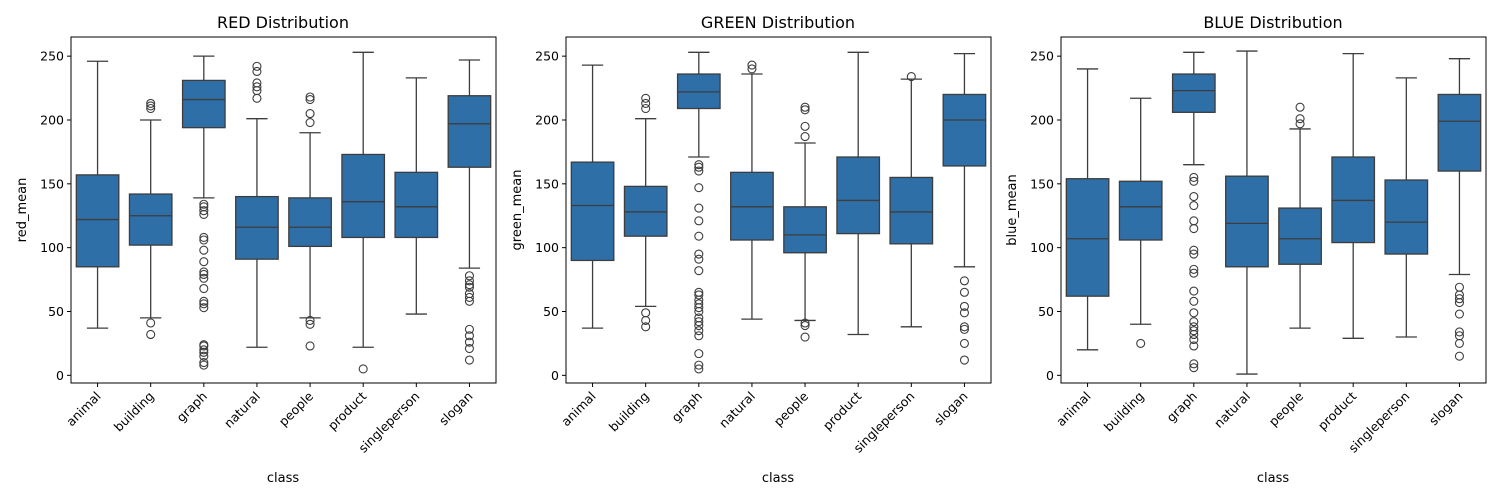  What do you see at coordinates (1446, 409) in the screenshot?
I see `blue-x-tick-label-slogan: slogan` at bounding box center [1446, 409].